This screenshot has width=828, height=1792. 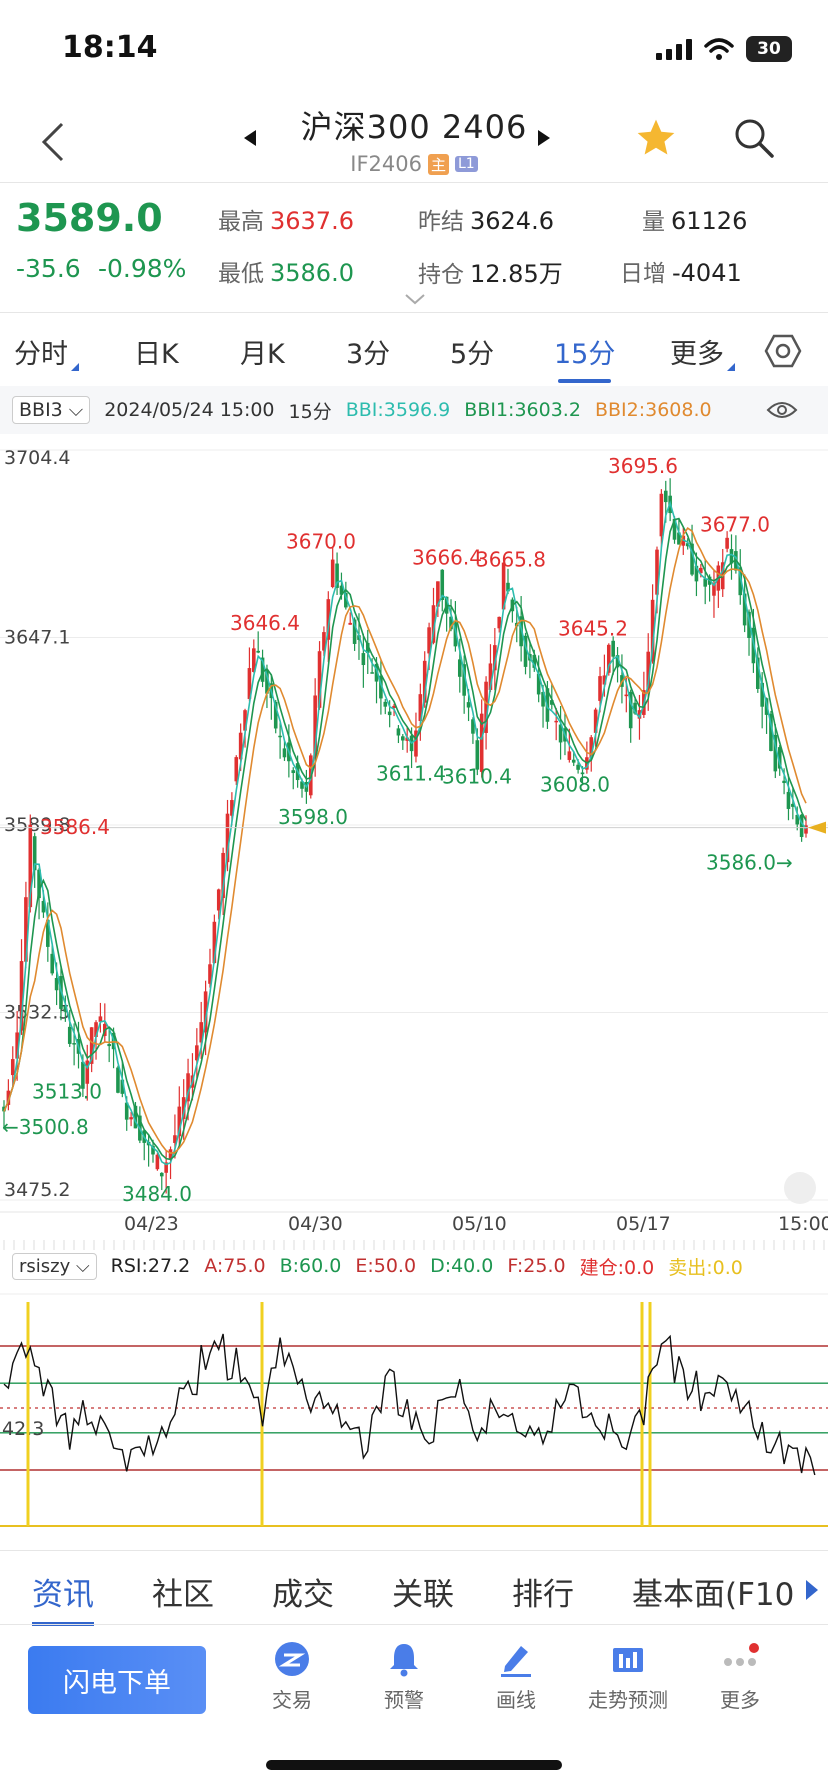 What do you see at coordinates (543, 1594) in the screenshot?
I see `info-tab-ranking: 排行` at bounding box center [543, 1594].